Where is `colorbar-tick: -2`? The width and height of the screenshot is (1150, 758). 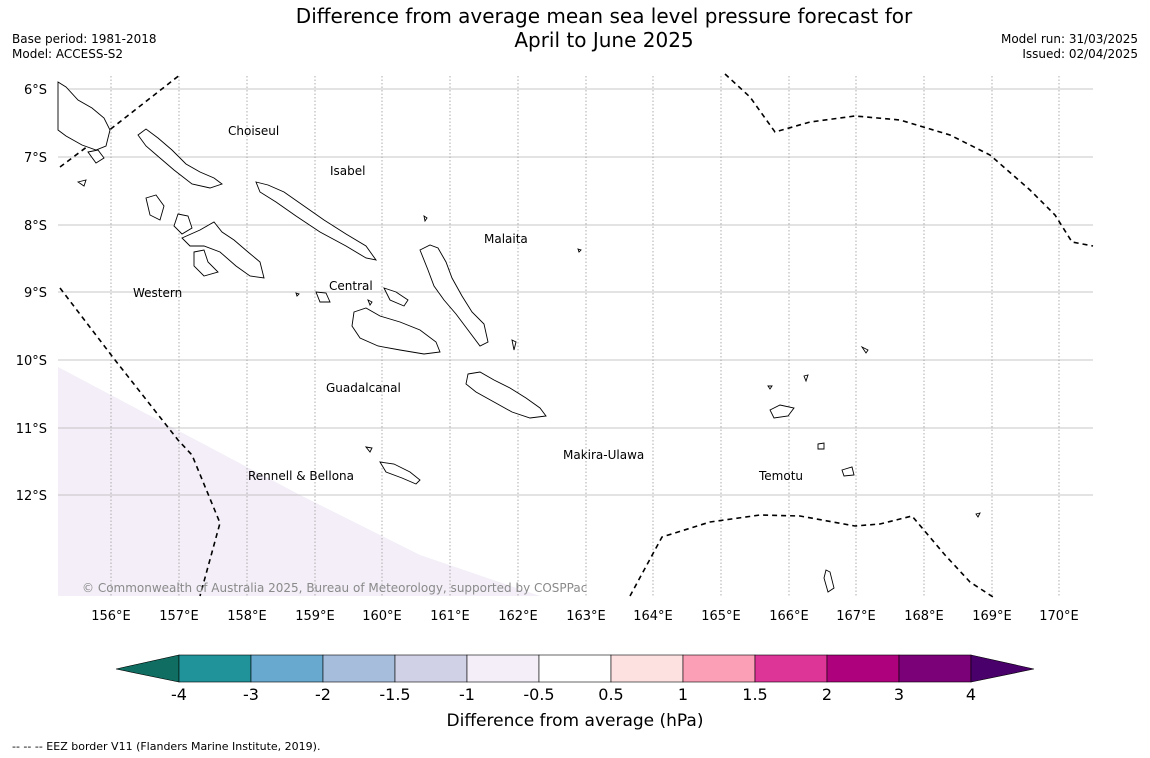 colorbar-tick: -2 is located at coordinates (323, 694).